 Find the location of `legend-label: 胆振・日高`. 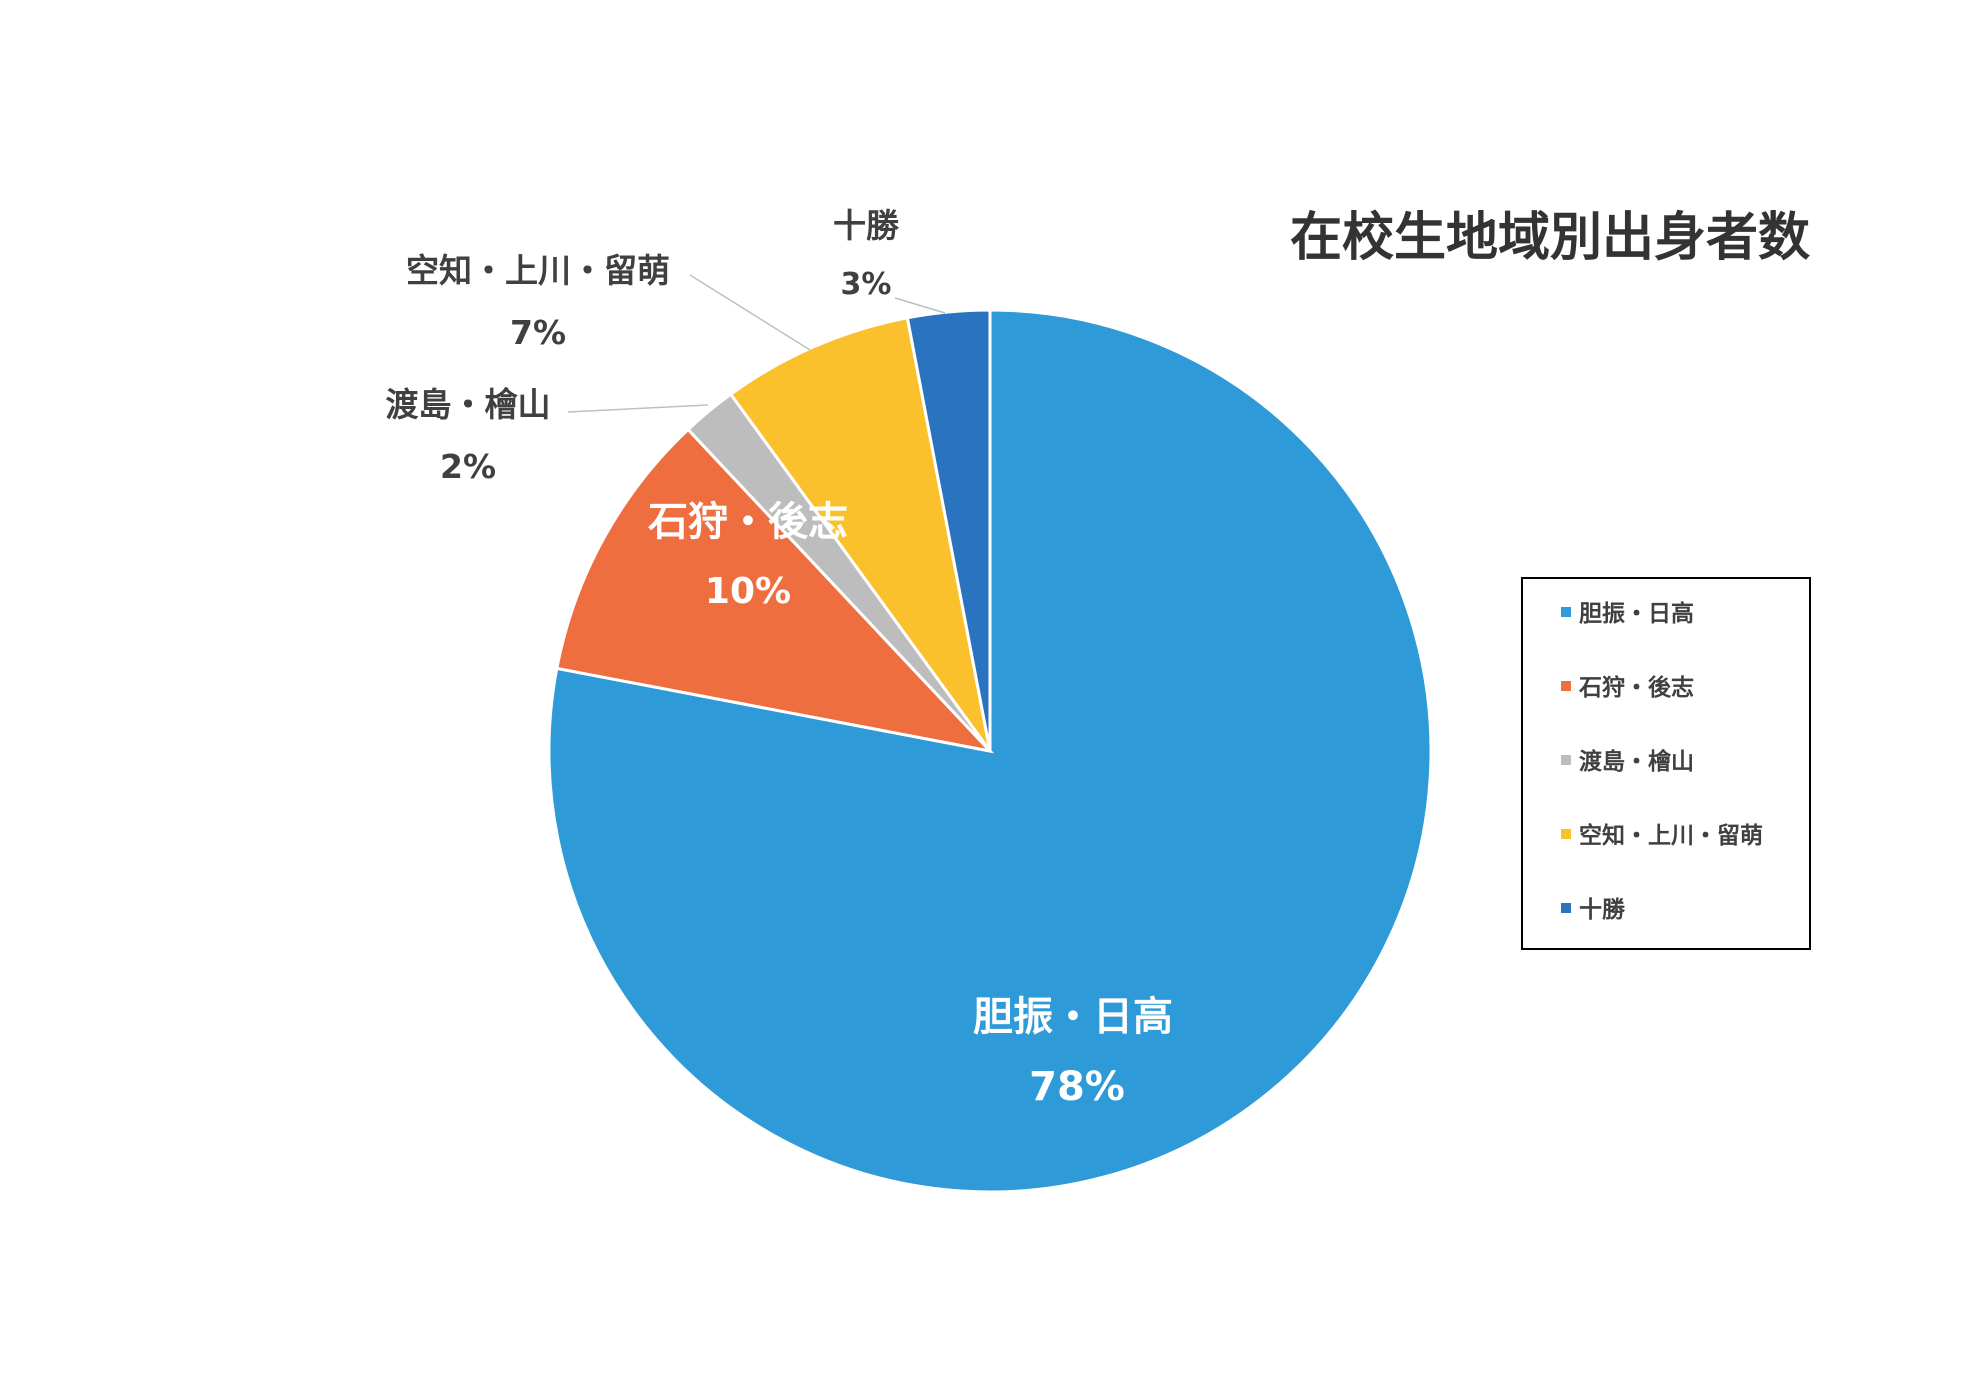

legend-label: 胆振・日高 is located at coordinates (1636, 613).